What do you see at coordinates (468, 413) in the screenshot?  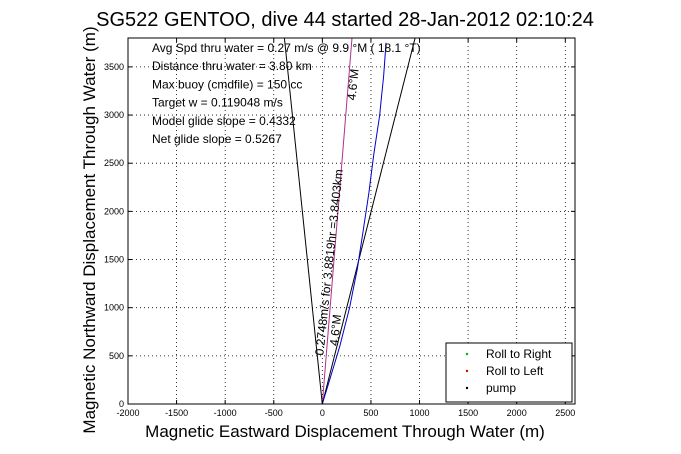 I see `x-tick-label: 1500` at bounding box center [468, 413].